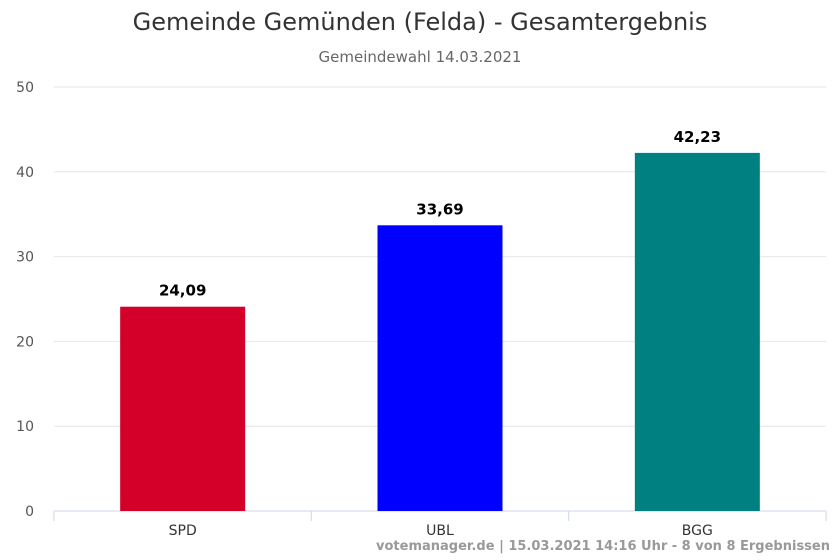  Describe the element at coordinates (25, 88) in the screenshot. I see `y-tick-label: 50` at that location.